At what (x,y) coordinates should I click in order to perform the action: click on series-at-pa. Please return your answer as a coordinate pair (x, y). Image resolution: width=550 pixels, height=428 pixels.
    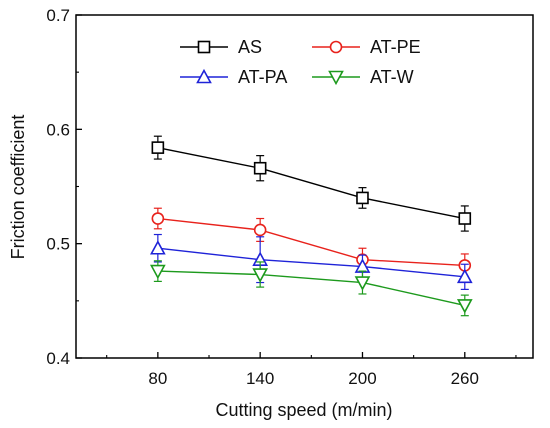
    Looking at the image, I should click on (311, 261).